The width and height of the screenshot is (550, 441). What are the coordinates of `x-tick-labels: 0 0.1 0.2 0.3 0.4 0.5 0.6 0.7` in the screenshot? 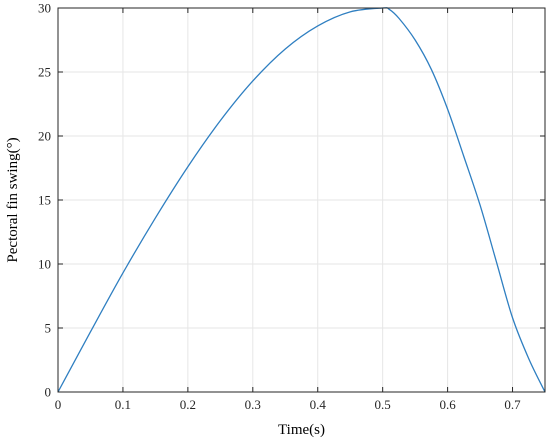 It's located at (288, 404).